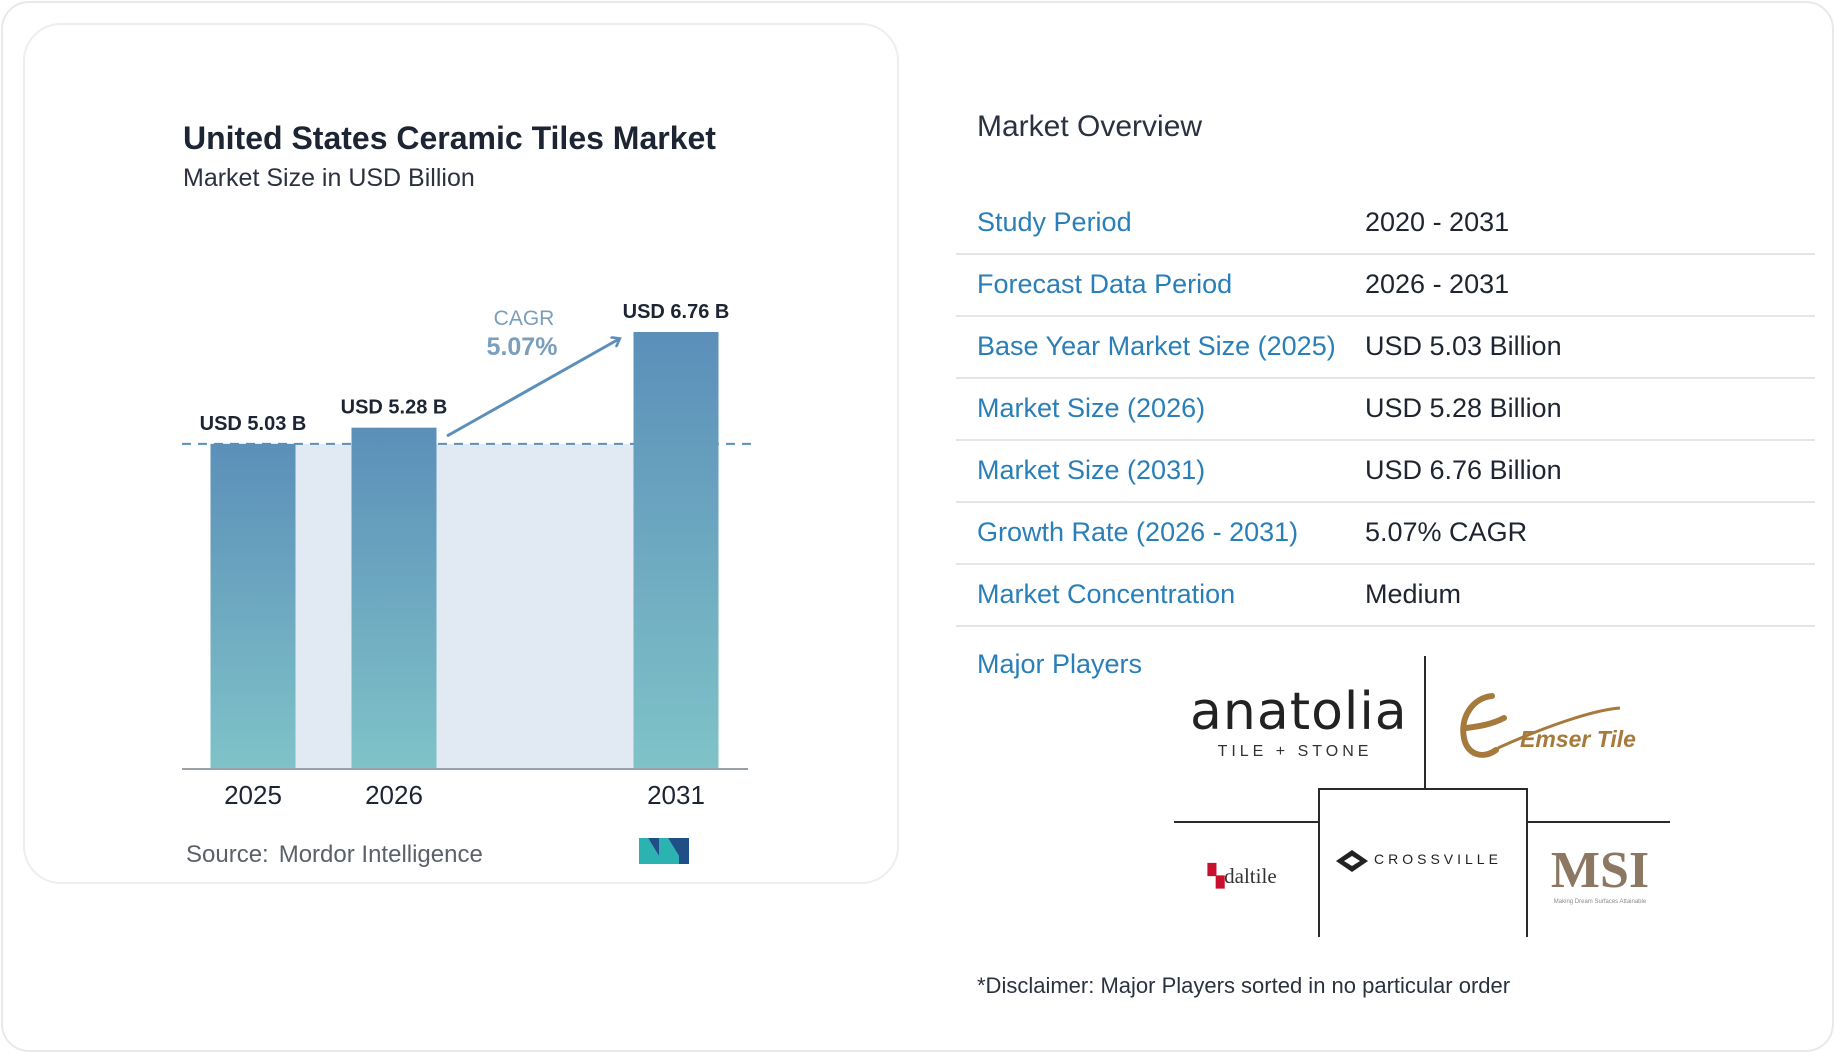  I want to click on emser-swoosh-icon, so click(1540, 725).